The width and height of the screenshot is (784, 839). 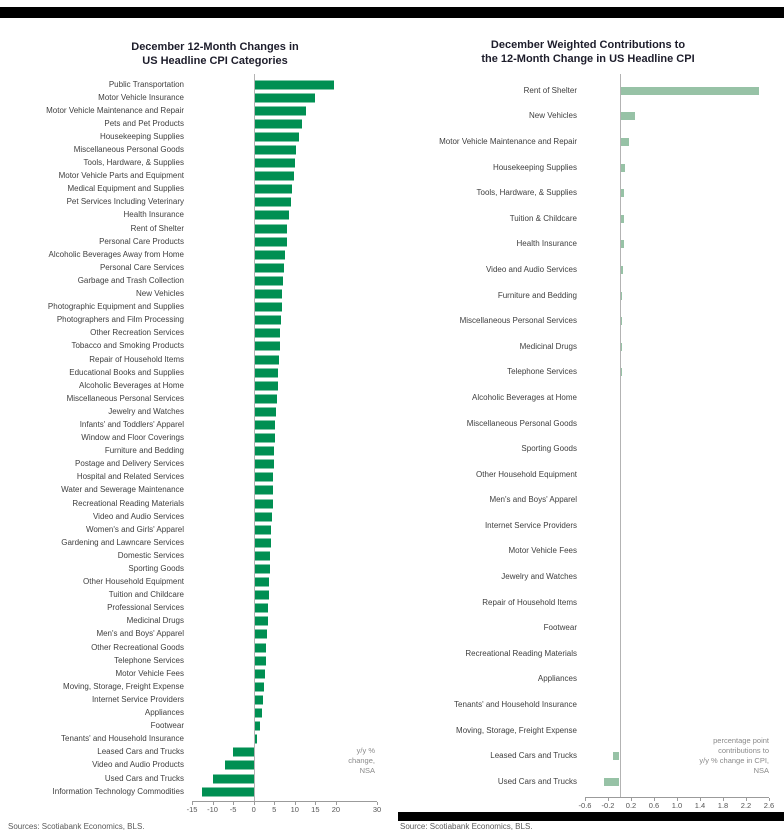 I want to click on bar-row: Motor Vehicle Maintenance and Repair, so click(x=196, y=110).